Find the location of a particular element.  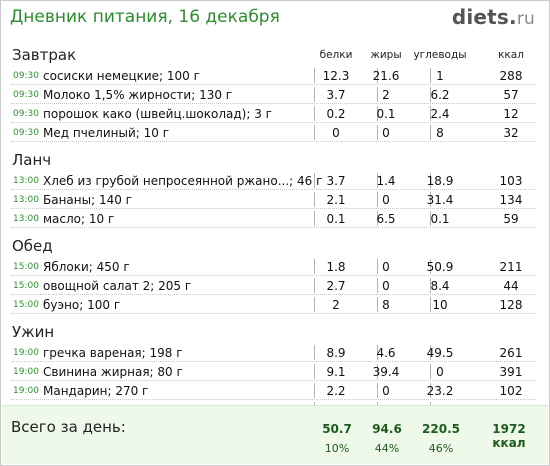

food-row: 15:00 буэно; 100 г 2 8 10 128 is located at coordinates (275, 304).